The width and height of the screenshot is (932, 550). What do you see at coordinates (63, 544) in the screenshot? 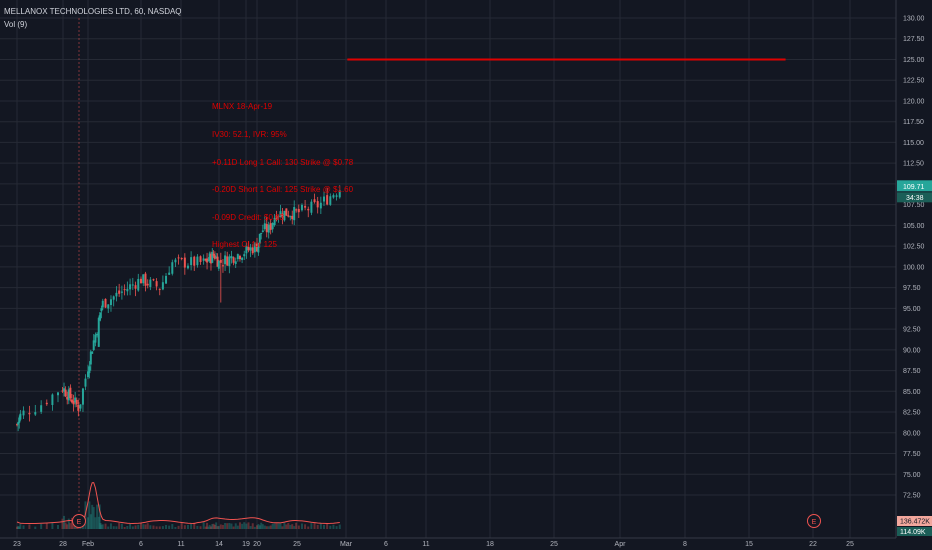
I see `x-tick-label: 28` at bounding box center [63, 544].